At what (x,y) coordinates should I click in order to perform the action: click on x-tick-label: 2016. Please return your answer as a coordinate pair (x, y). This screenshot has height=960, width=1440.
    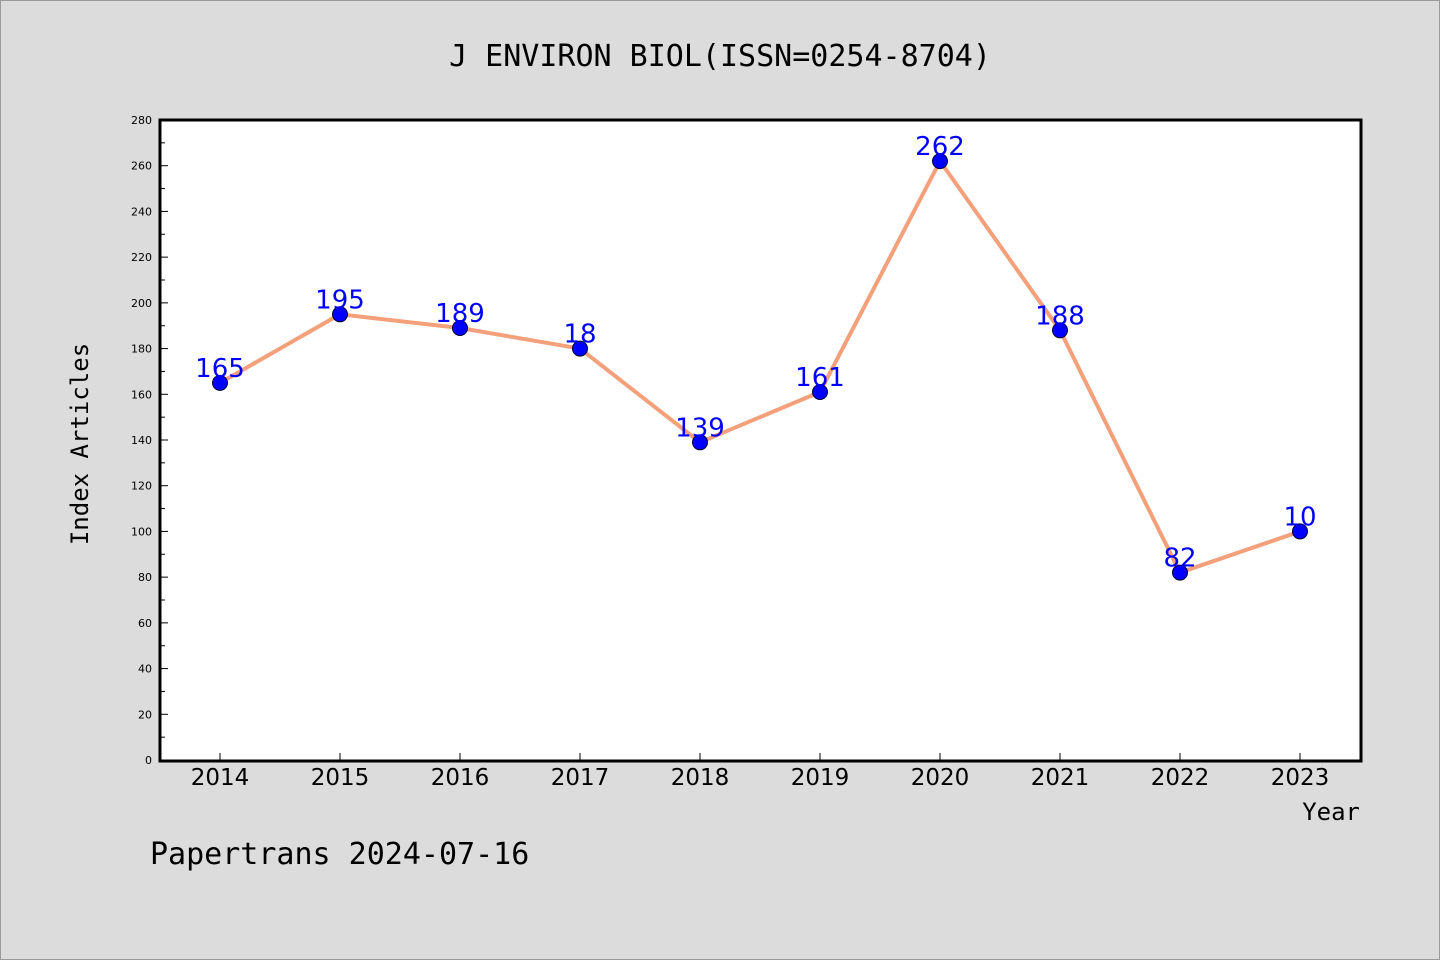
    Looking at the image, I should click on (460, 778).